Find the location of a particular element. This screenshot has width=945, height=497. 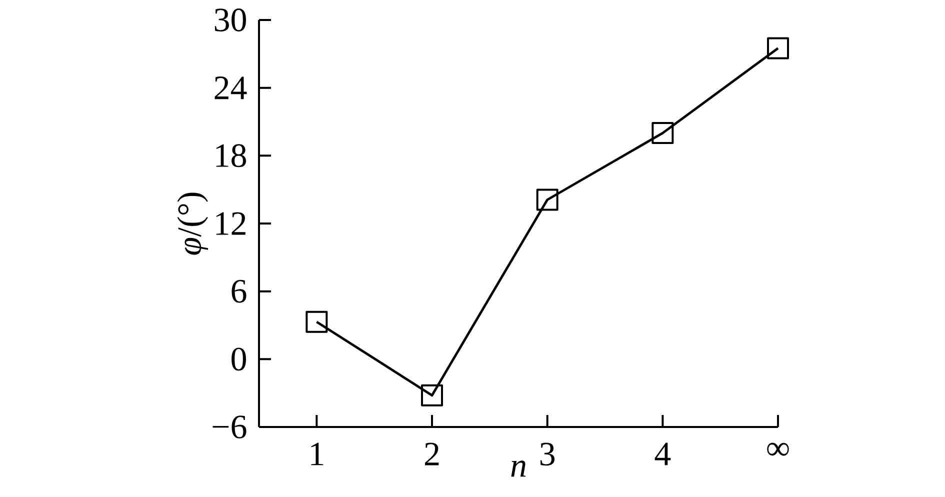

x-tick-label: 2 is located at coordinates (432, 454).